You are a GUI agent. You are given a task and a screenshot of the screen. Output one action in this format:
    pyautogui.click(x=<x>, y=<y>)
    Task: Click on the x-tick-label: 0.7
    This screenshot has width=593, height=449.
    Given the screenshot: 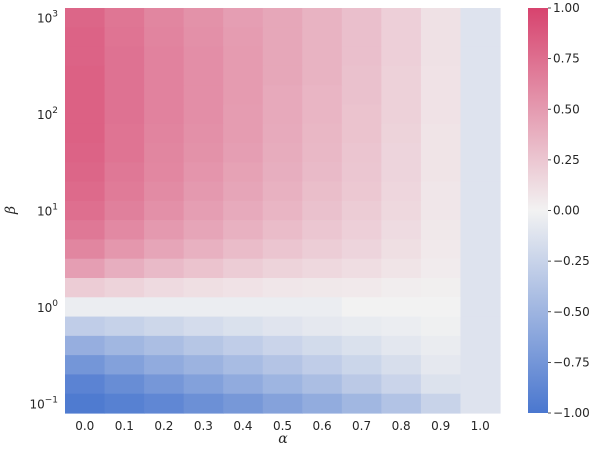 What is the action you would take?
    pyautogui.click(x=361, y=426)
    